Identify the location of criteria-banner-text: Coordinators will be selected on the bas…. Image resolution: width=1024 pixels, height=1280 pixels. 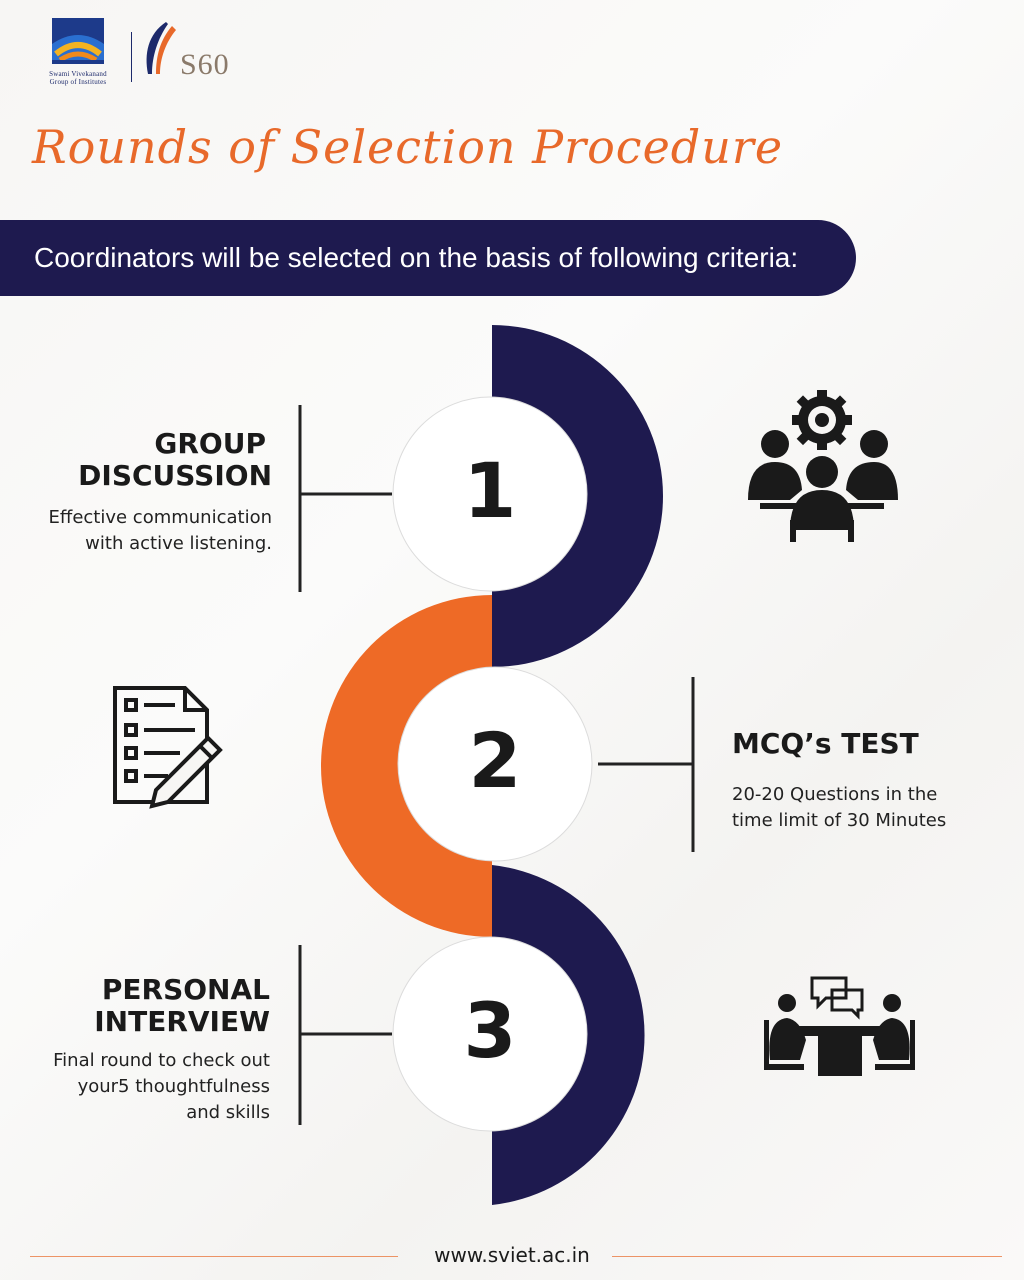
(416, 257).